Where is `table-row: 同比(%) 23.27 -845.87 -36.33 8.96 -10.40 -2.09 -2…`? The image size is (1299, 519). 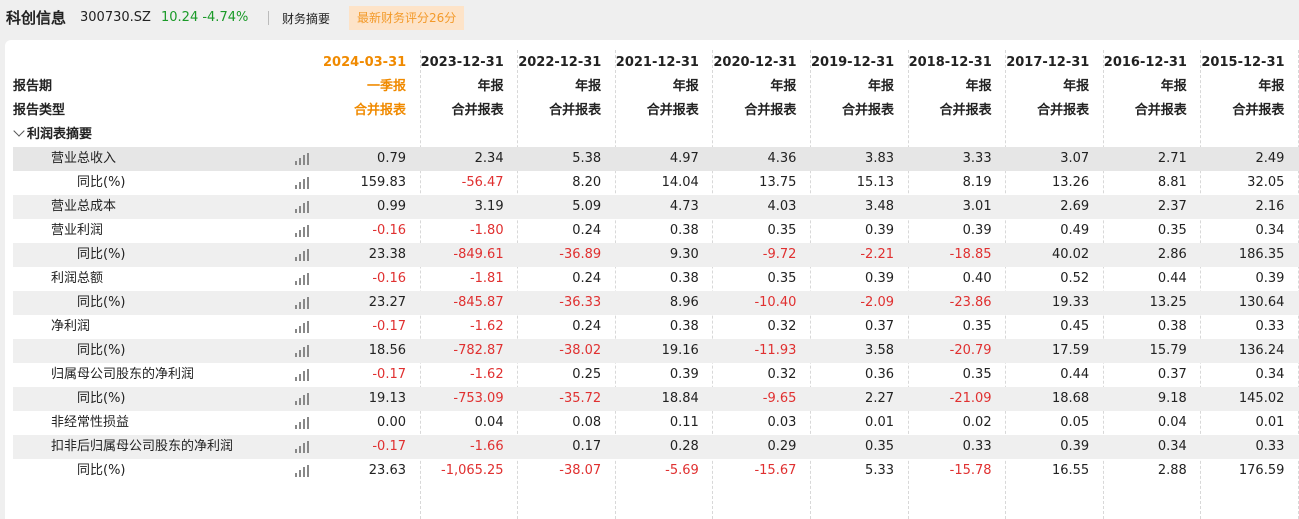 table-row: 同比(%) 23.27 -845.87 -36.33 8.96 -10.40 -2.09 -2… is located at coordinates (656, 303).